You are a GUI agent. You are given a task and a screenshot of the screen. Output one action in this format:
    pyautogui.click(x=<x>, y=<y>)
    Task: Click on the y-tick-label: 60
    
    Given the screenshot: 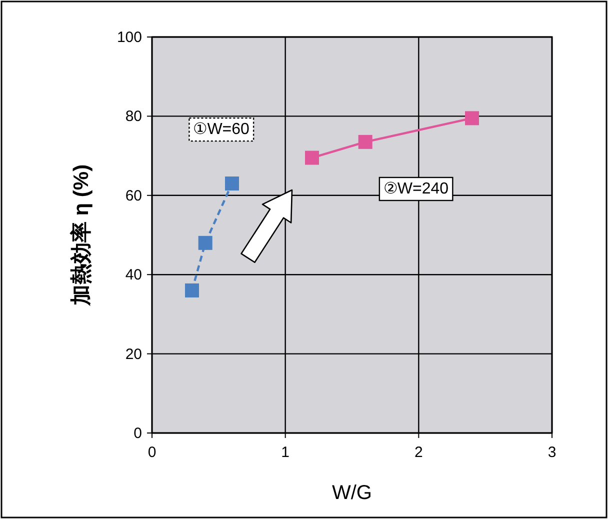 What is the action you would take?
    pyautogui.click(x=133, y=195)
    